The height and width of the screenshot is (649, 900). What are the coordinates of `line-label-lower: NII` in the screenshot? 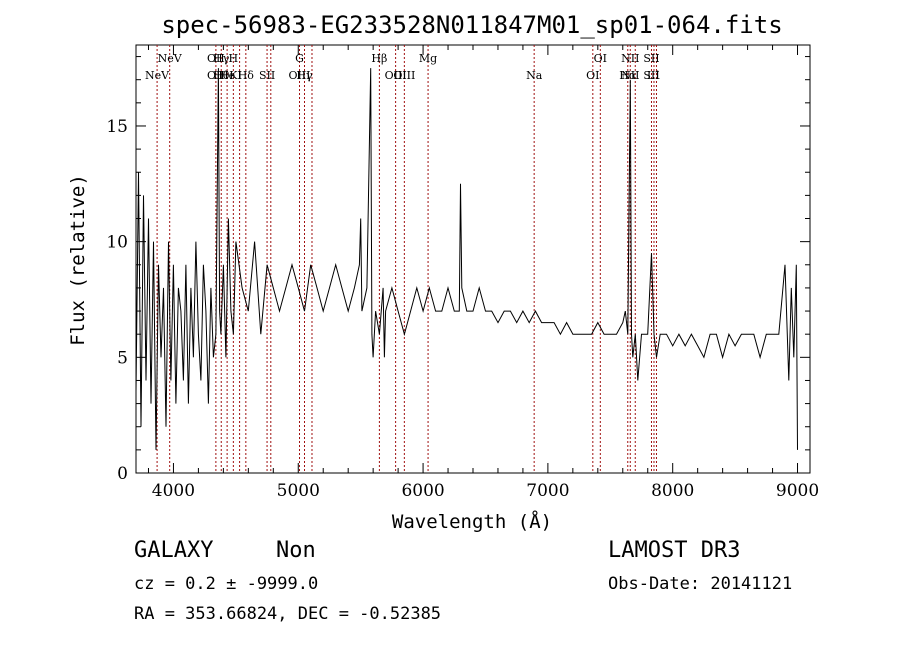 It's located at (630, 75).